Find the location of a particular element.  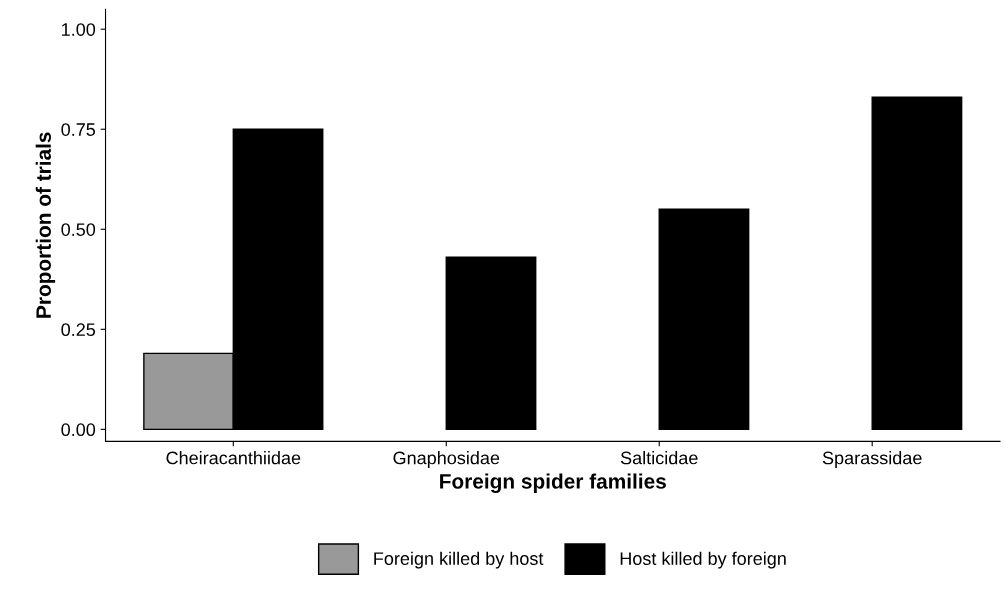

x-tick-label: Salticidae is located at coordinates (659, 458).